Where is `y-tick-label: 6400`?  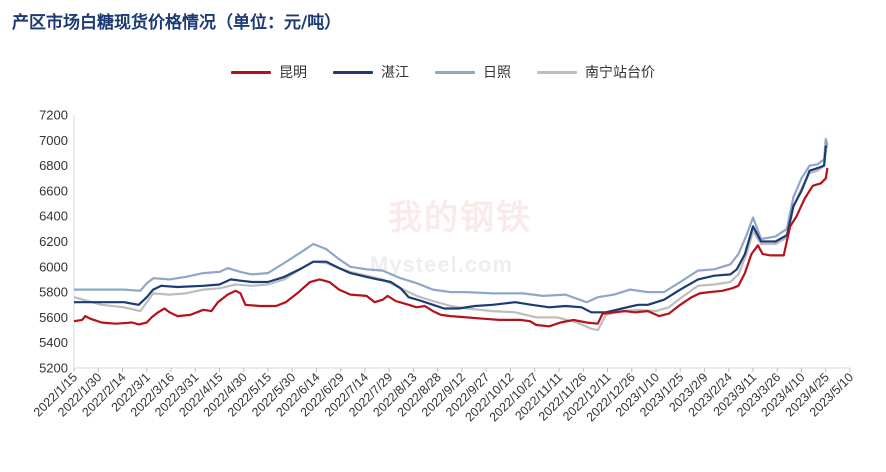 y-tick-label: 6400 is located at coordinates (53, 216).